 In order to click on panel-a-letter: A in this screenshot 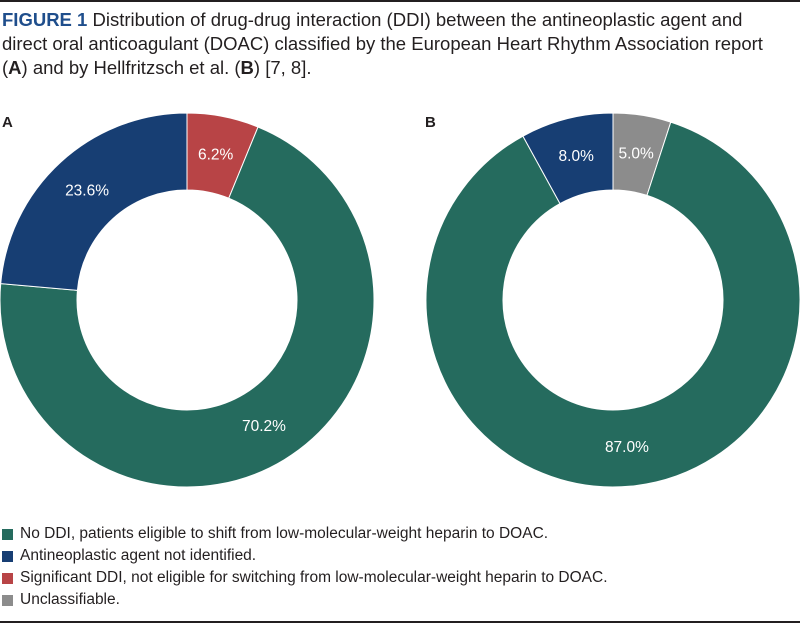, I will do `click(7, 122)`.